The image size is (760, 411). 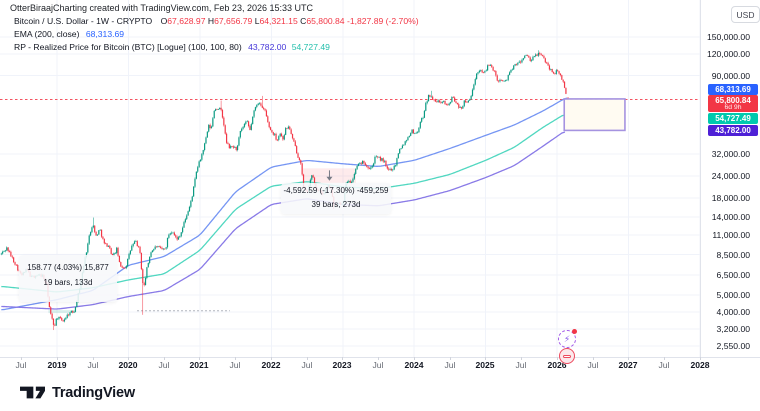 What do you see at coordinates (733, 89) in the screenshot?
I see `price-badge: 68,313.69` at bounding box center [733, 89].